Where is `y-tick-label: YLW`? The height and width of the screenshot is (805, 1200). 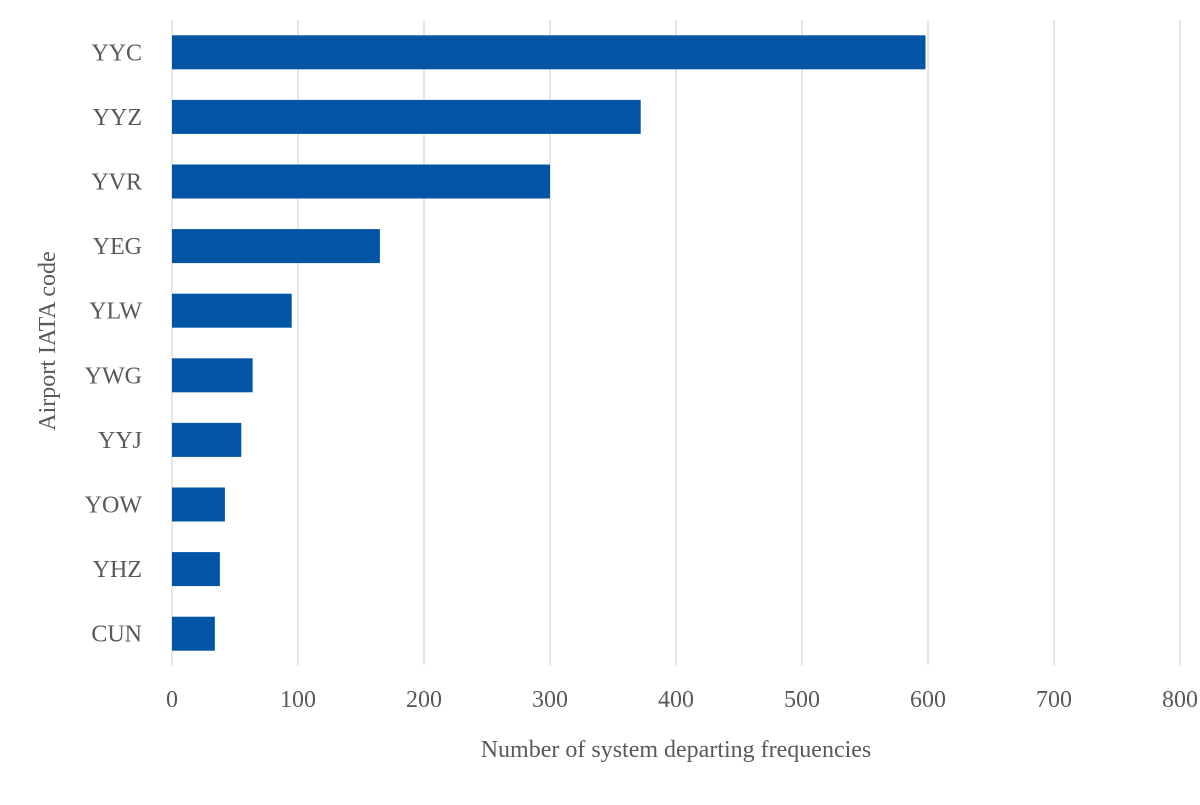
y-tick-label: YLW is located at coordinates (115, 312).